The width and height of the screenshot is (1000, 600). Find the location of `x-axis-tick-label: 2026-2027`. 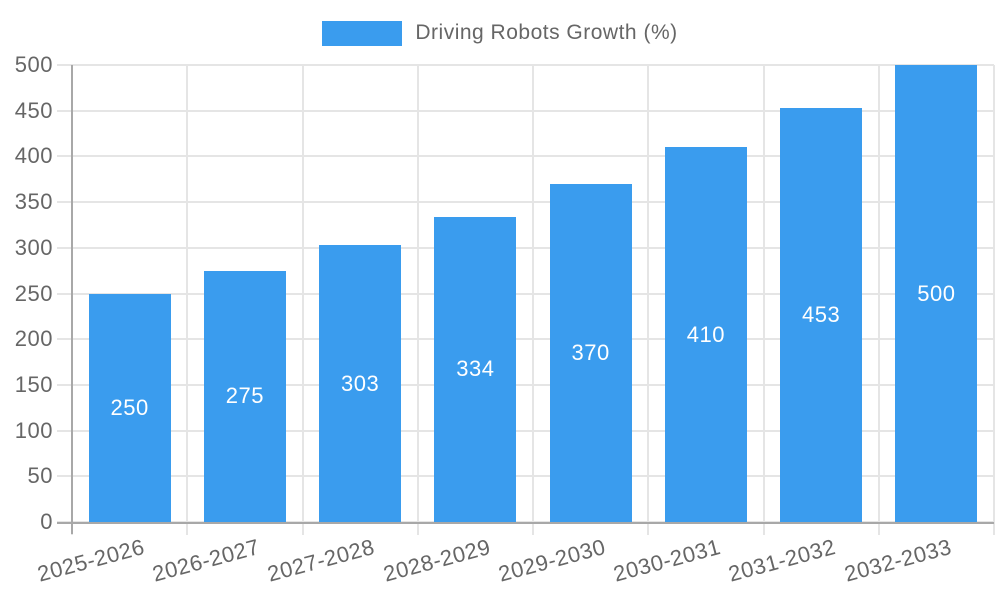

x-axis-tick-label: 2026-2027 is located at coordinates (206, 560).